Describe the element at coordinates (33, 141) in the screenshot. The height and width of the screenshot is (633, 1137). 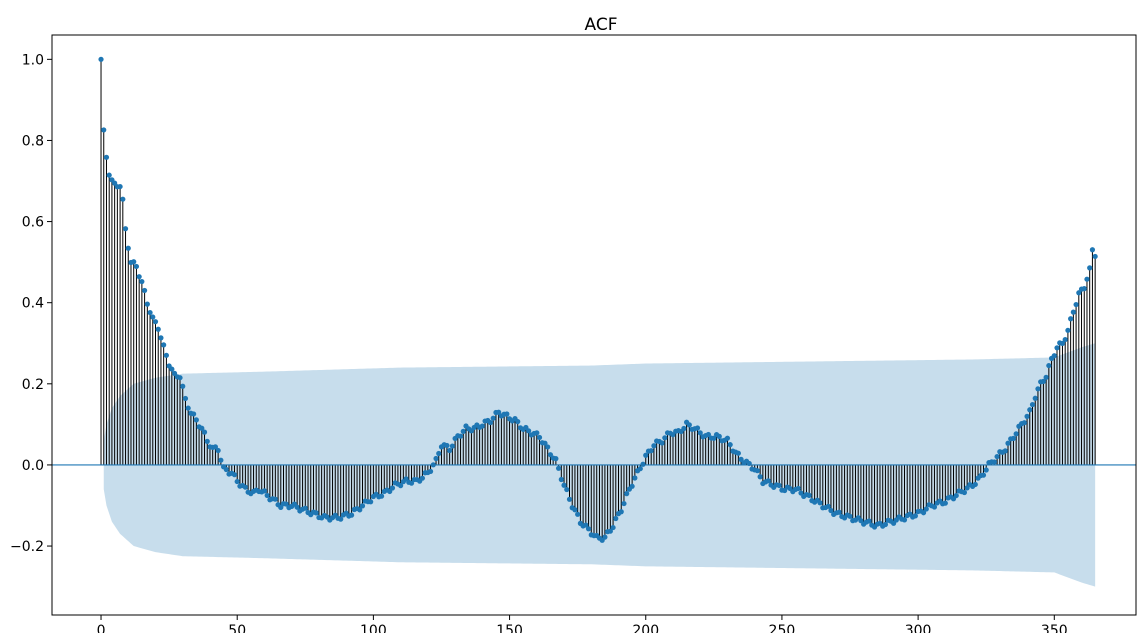
I see `y-tick-label: 0.8` at that location.